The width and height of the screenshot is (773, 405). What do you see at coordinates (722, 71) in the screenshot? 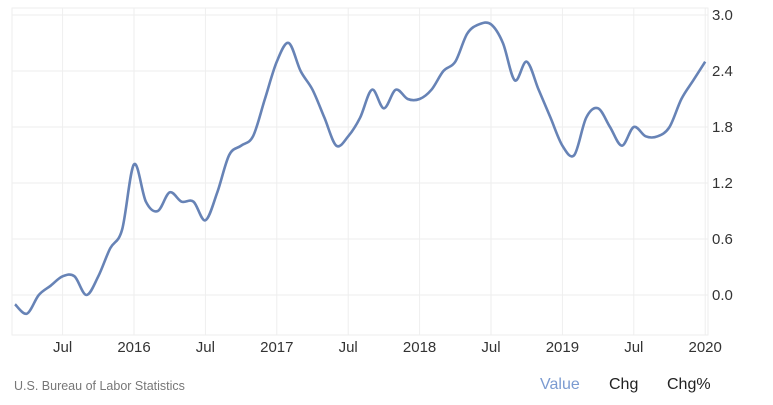
I see `y-tick-label: 2.4` at bounding box center [722, 71].